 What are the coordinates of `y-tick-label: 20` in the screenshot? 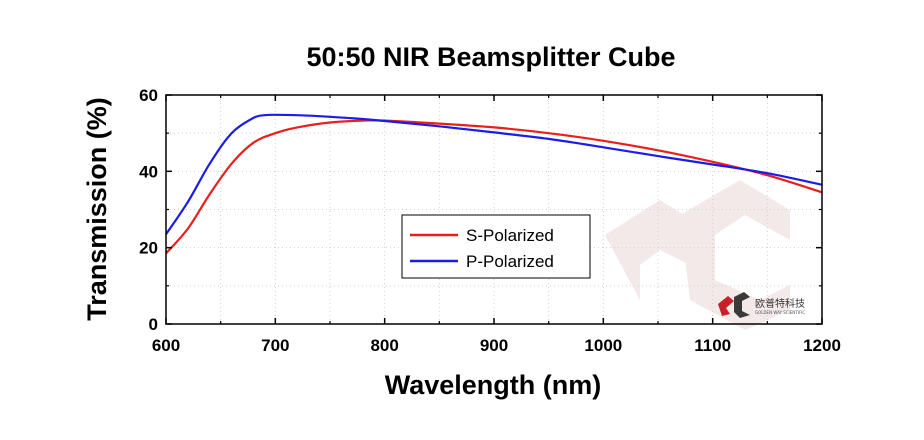 It's located at (148, 248).